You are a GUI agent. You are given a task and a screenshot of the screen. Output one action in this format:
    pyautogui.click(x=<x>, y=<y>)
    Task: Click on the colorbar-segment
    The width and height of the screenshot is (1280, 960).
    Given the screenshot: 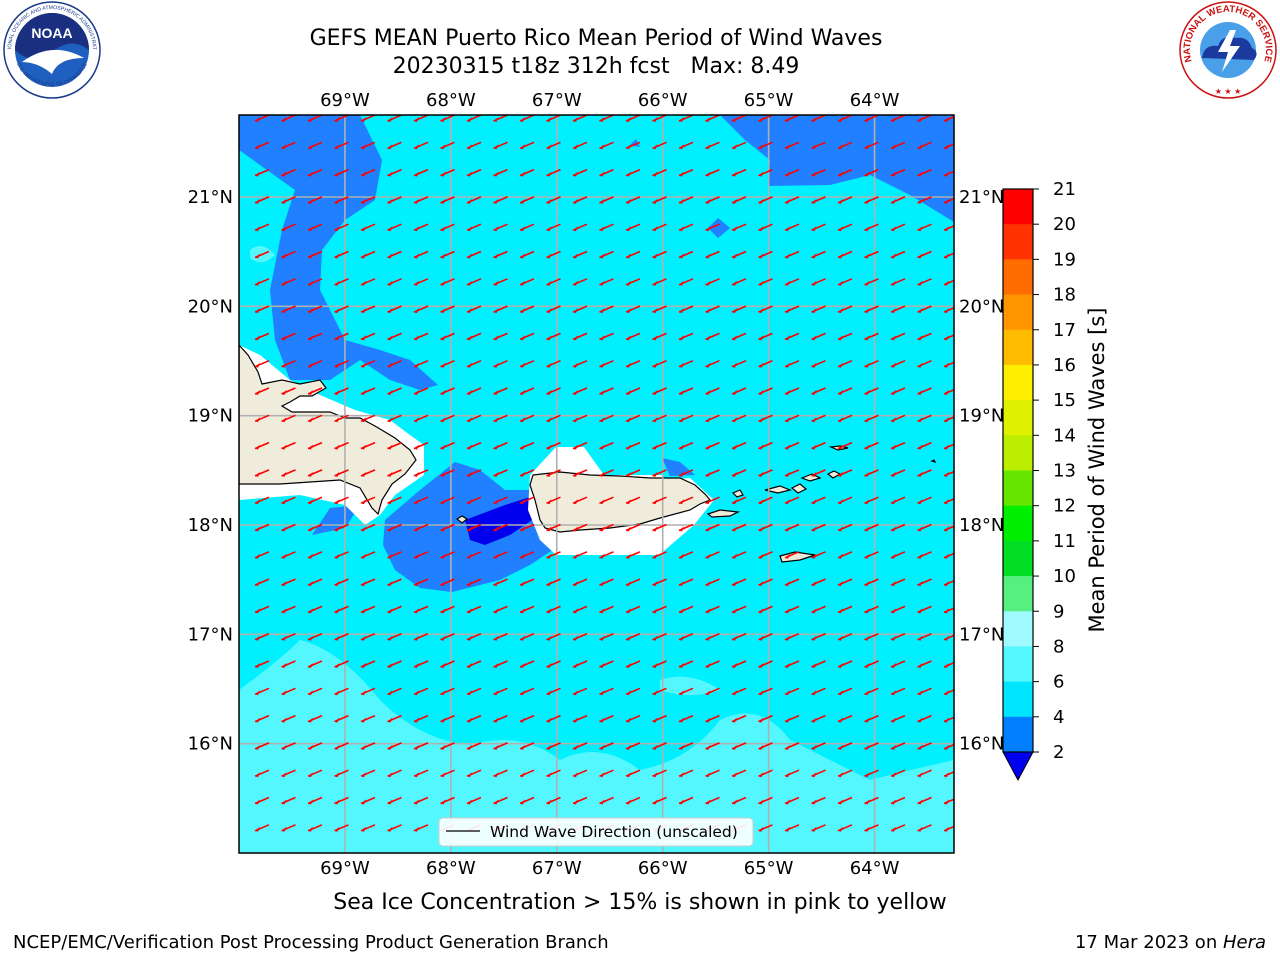 What is the action you would take?
    pyautogui.click(x=1018, y=523)
    